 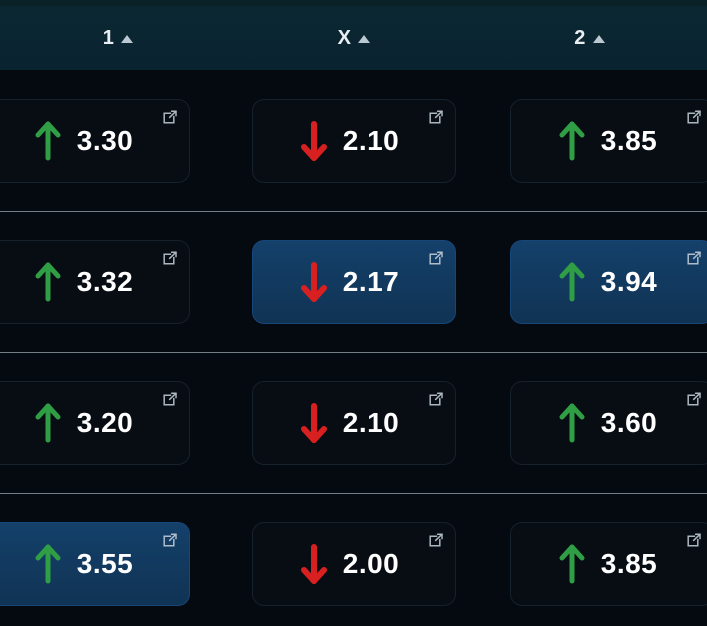 What do you see at coordinates (353, 3) in the screenshot?
I see `top-edge-strip` at bounding box center [353, 3].